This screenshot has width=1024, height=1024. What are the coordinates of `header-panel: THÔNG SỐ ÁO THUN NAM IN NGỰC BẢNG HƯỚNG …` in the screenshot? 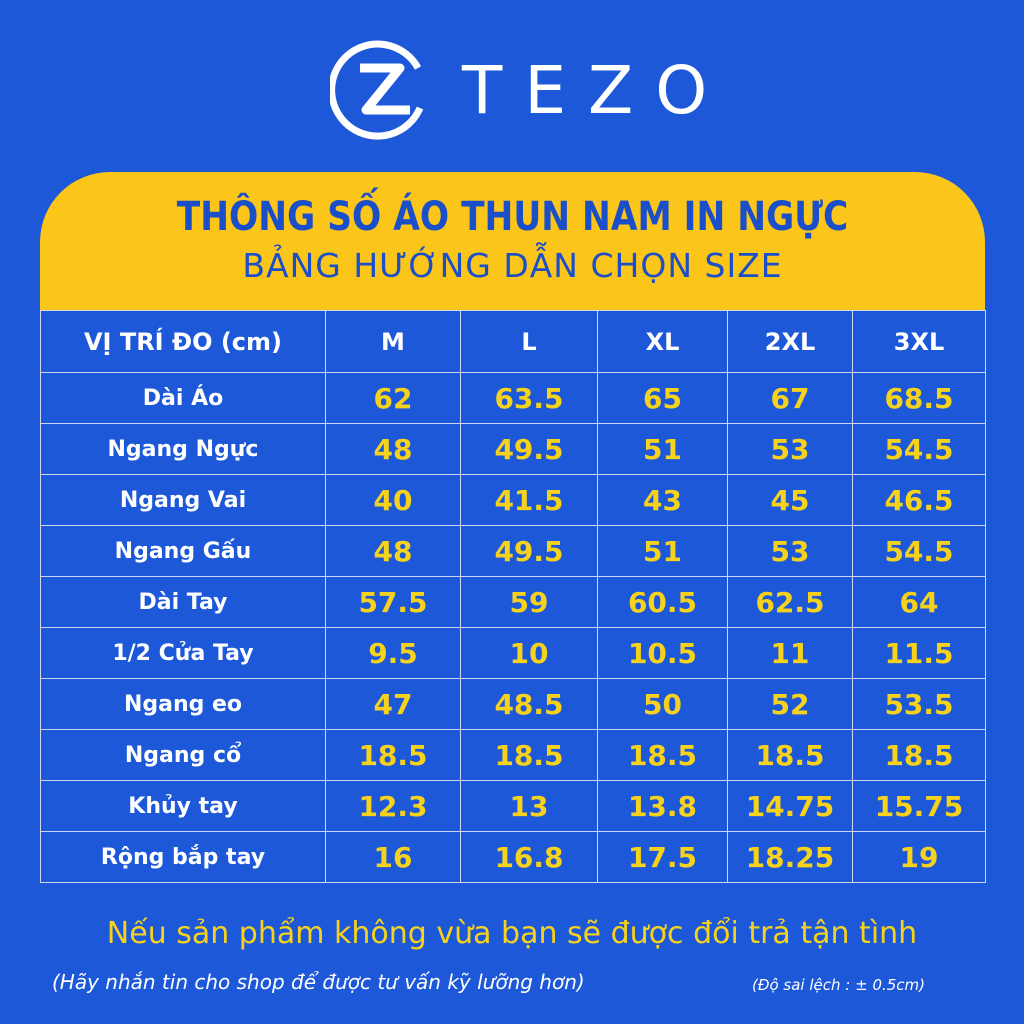 It's located at (512, 241).